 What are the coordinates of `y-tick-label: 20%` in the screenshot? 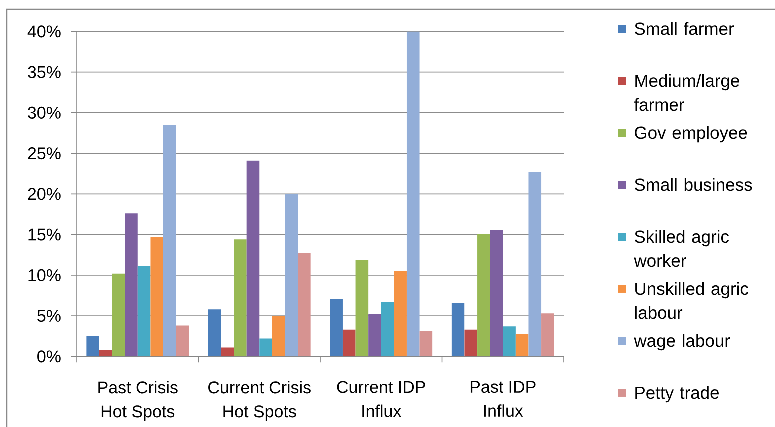 It's located at (44, 194).